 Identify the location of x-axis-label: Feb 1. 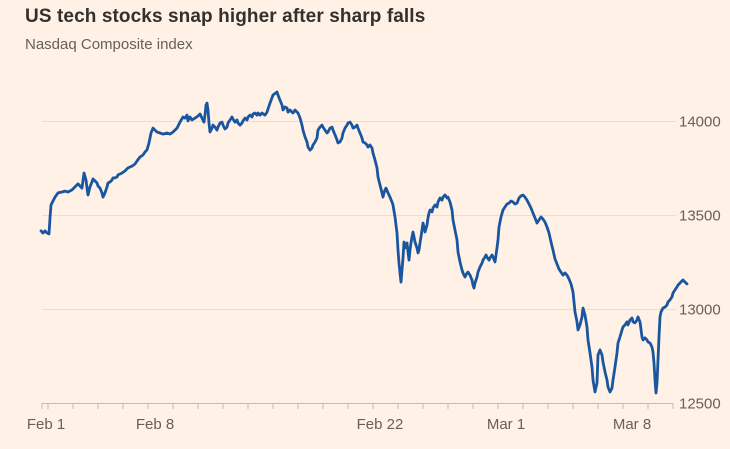
(46, 424).